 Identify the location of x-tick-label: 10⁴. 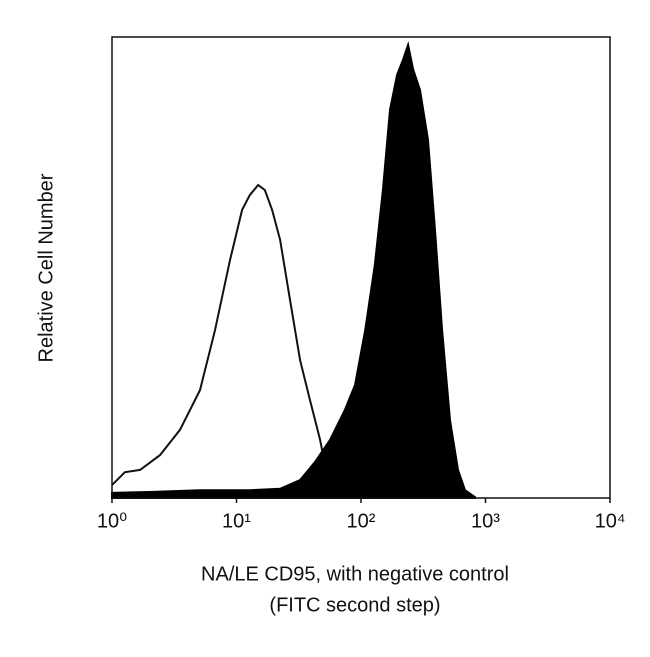
(610, 521).